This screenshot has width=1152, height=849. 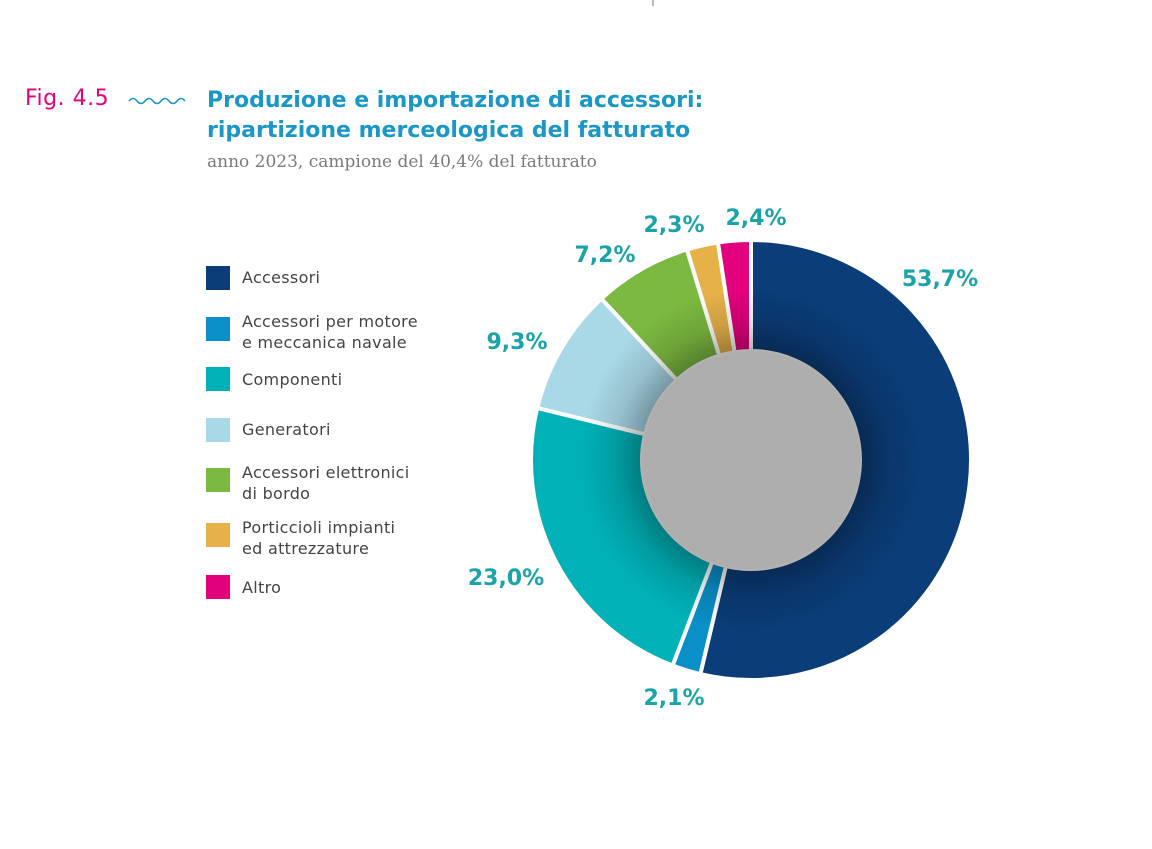 What do you see at coordinates (67, 98) in the screenshot?
I see `figure-number: Fig. 4.5` at bounding box center [67, 98].